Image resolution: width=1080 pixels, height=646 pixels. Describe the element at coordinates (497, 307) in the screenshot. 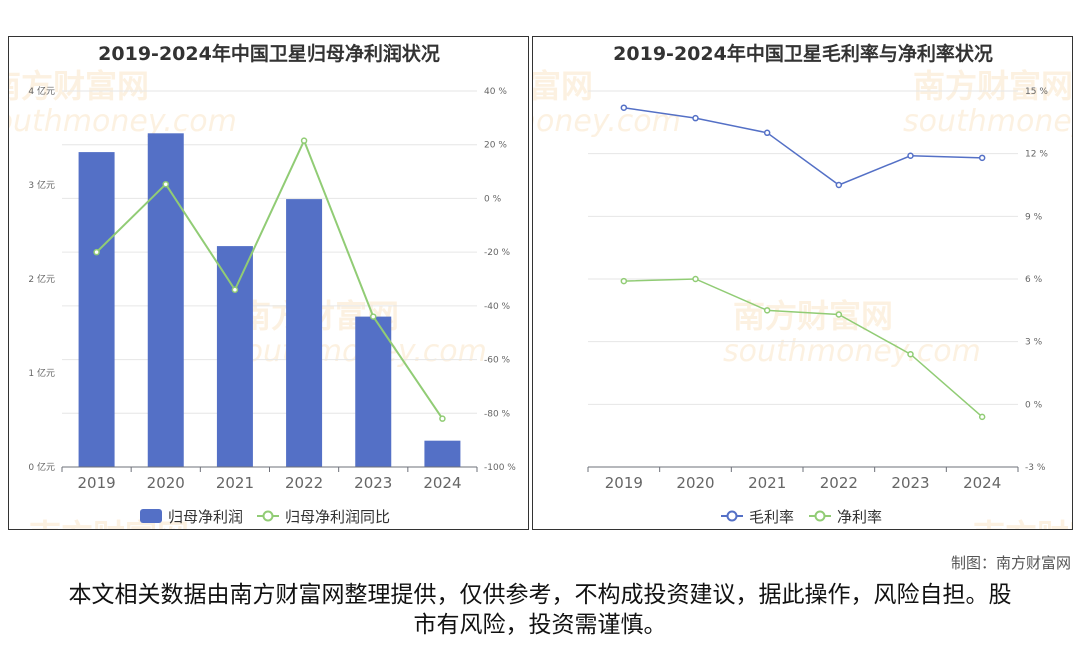

I see `y-right-tick-label: -40 %` at that location.